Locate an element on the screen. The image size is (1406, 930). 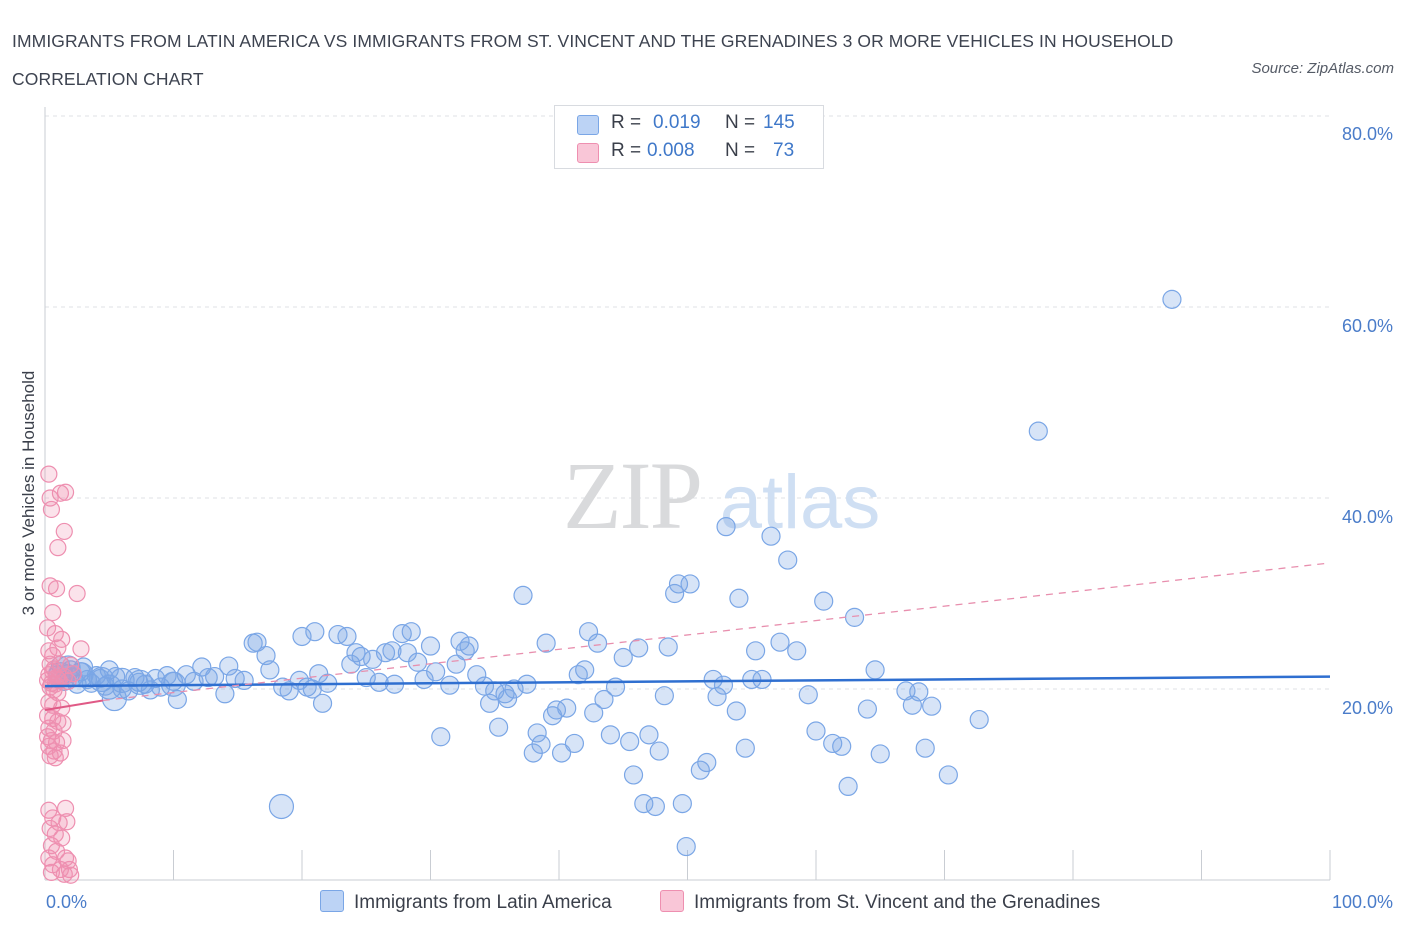
watermark-zip: ZIP is located at coordinates (632, 495).